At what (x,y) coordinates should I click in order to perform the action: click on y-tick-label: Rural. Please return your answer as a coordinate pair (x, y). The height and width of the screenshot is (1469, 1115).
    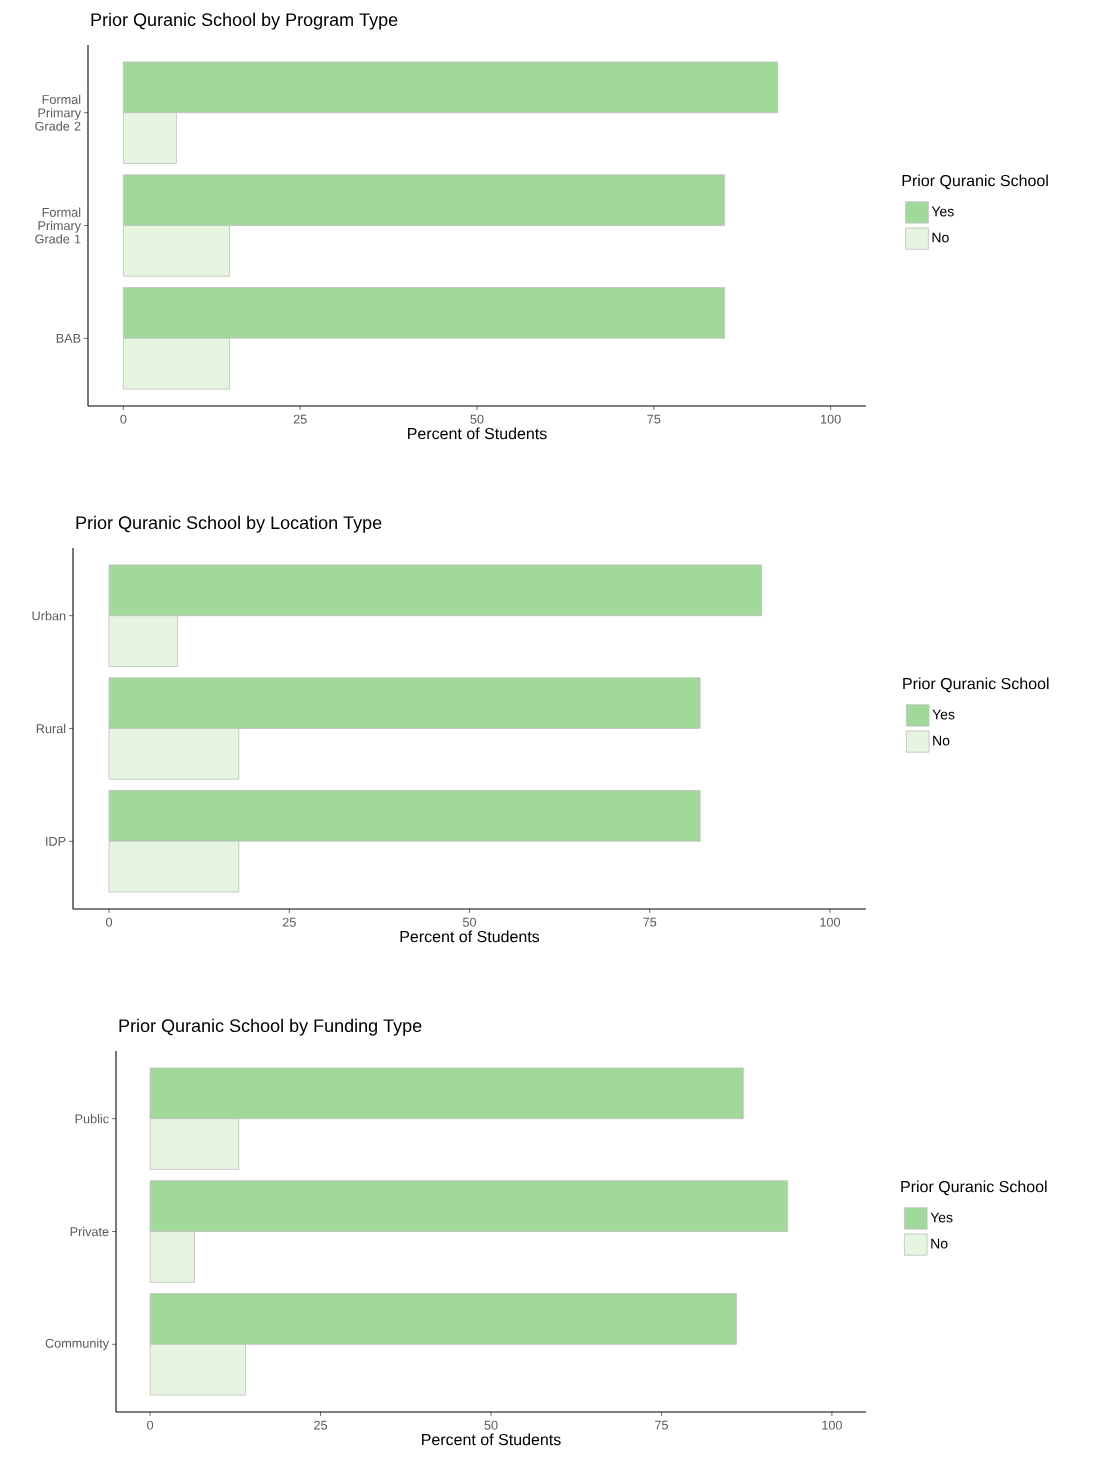
    Looking at the image, I should click on (51, 728).